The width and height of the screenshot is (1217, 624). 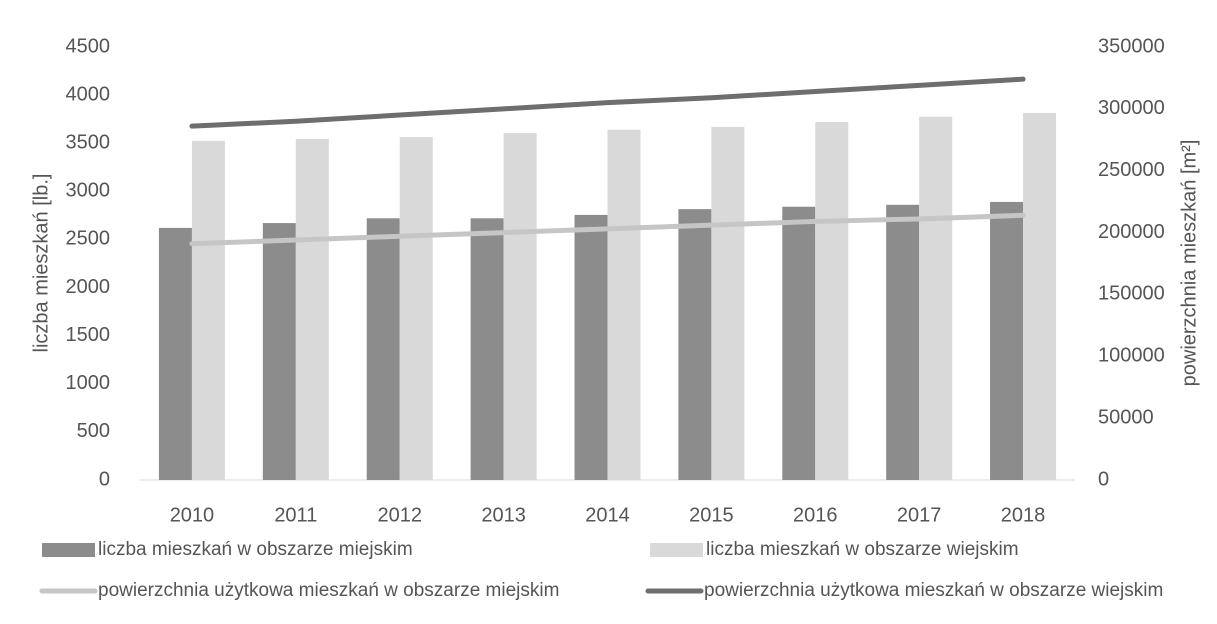 What do you see at coordinates (88, 383) in the screenshot?
I see `y-tick-label: 1000` at bounding box center [88, 383].